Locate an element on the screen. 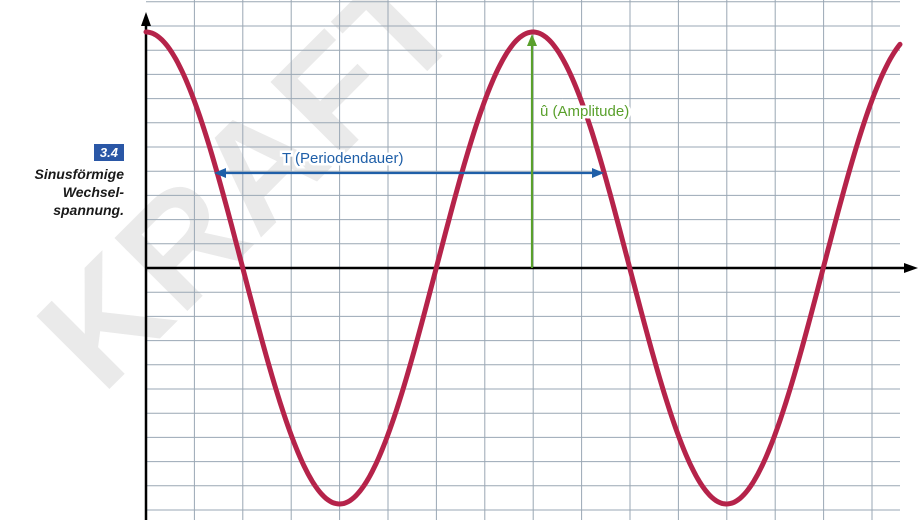 This screenshot has width=920, height=520. y-axis-arrowhead is located at coordinates (146, 19).